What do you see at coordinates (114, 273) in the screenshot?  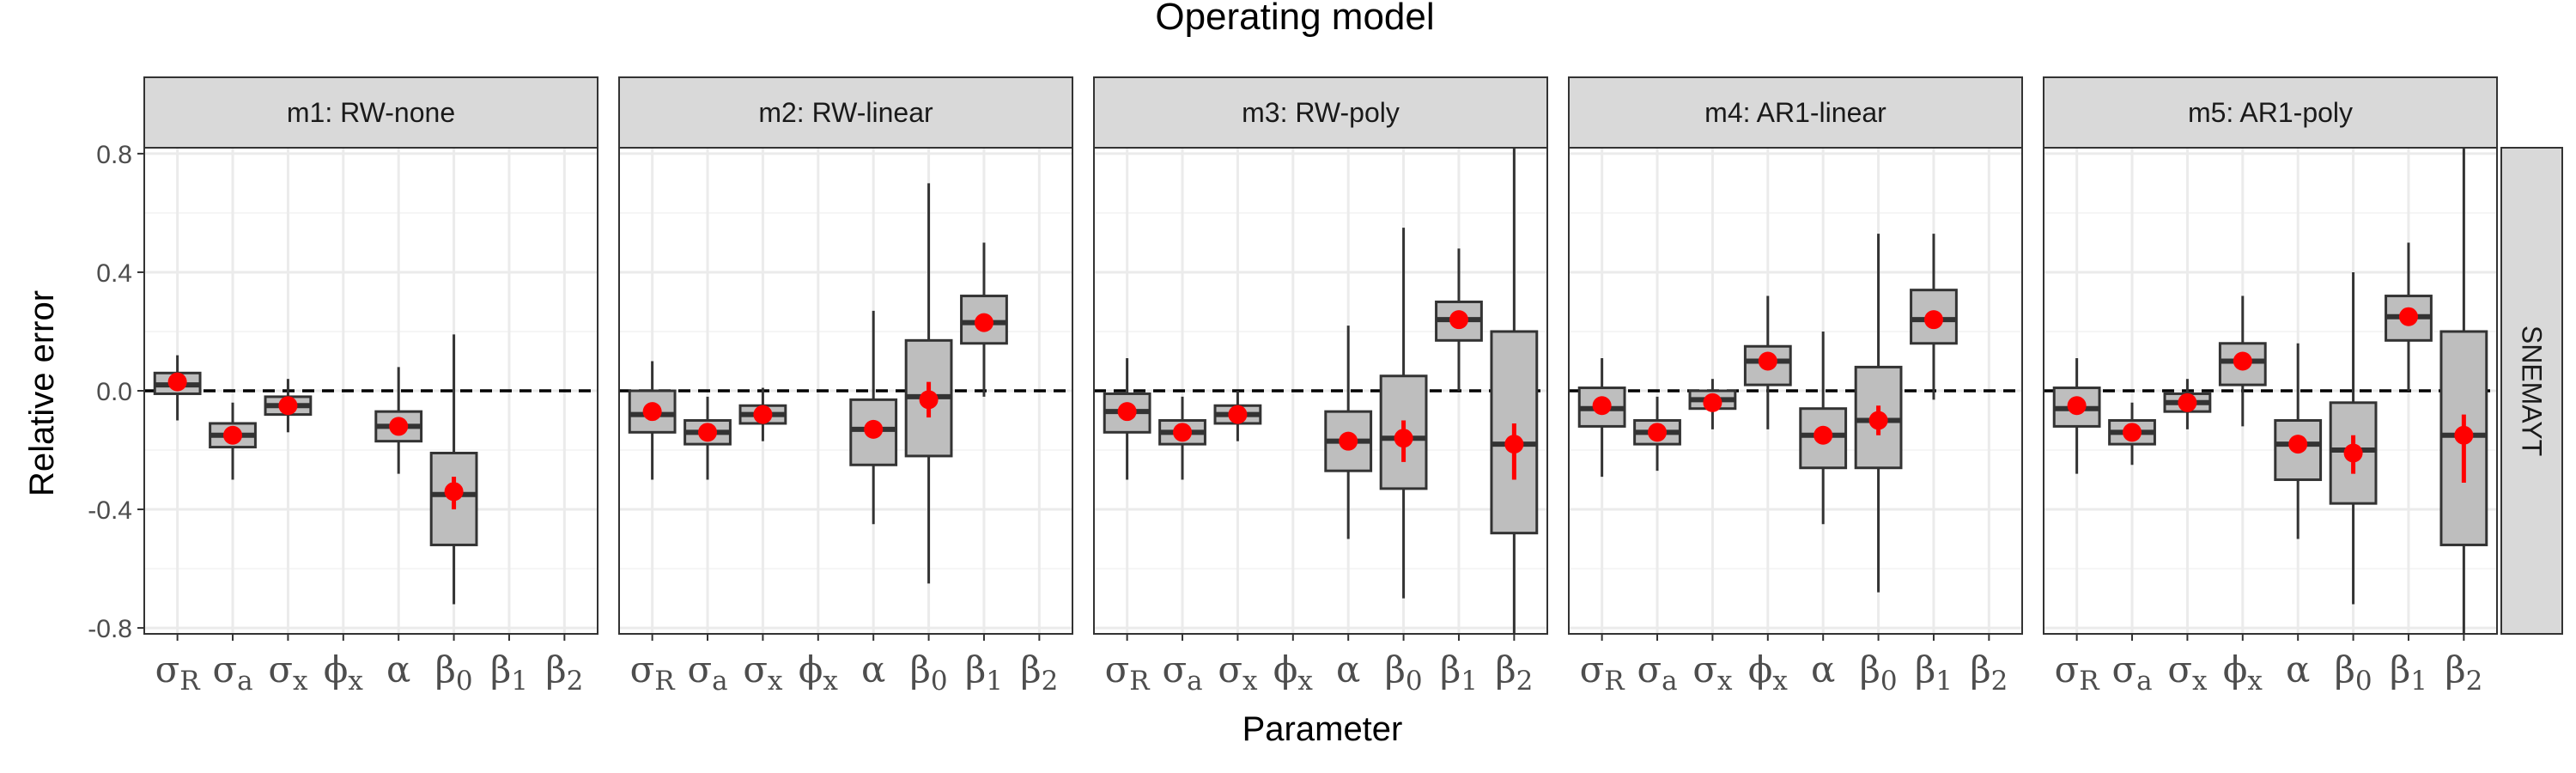 I see `y-tick-label: 0.4` at bounding box center [114, 273].